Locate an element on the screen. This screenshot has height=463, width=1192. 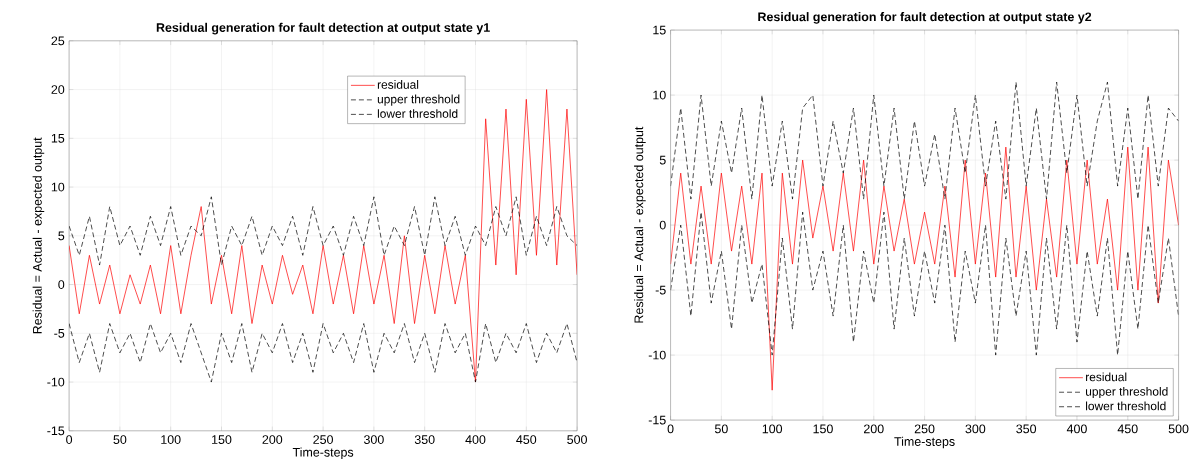
y-tick-label: 25 is located at coordinates (58, 41).